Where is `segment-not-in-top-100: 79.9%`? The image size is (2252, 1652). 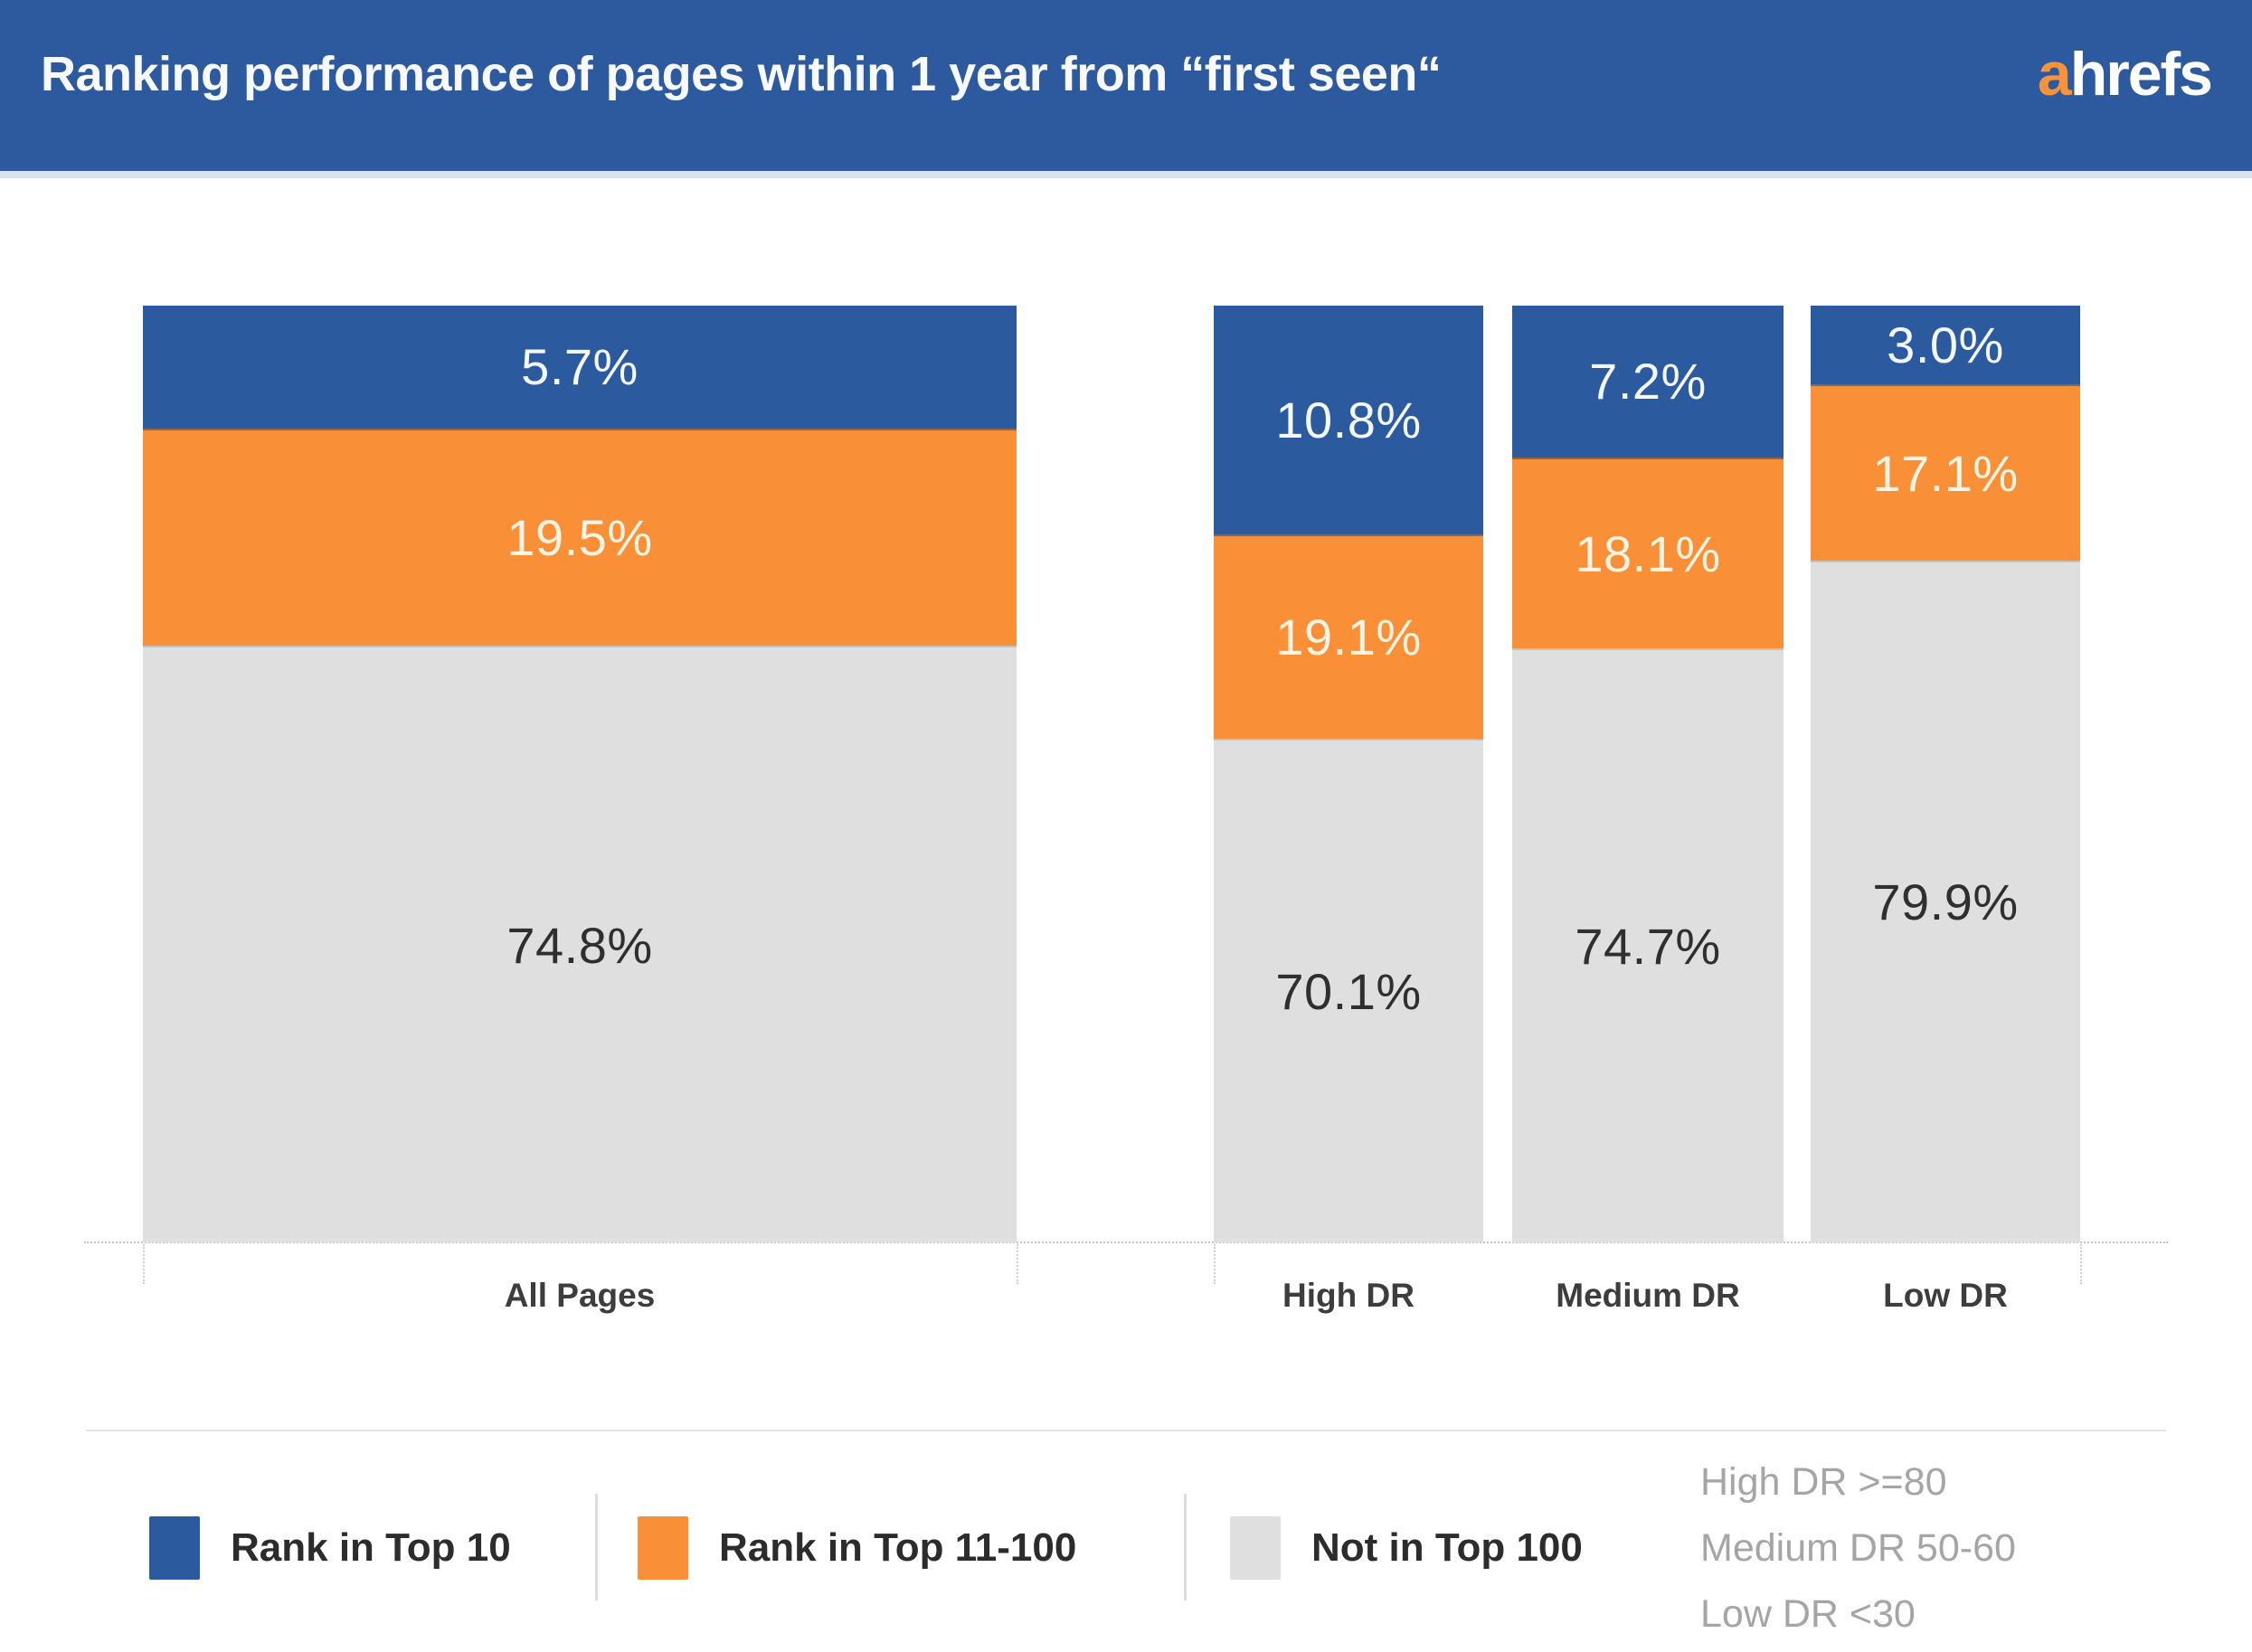
segment-not-in-top-100: 79.9% is located at coordinates (1946, 901).